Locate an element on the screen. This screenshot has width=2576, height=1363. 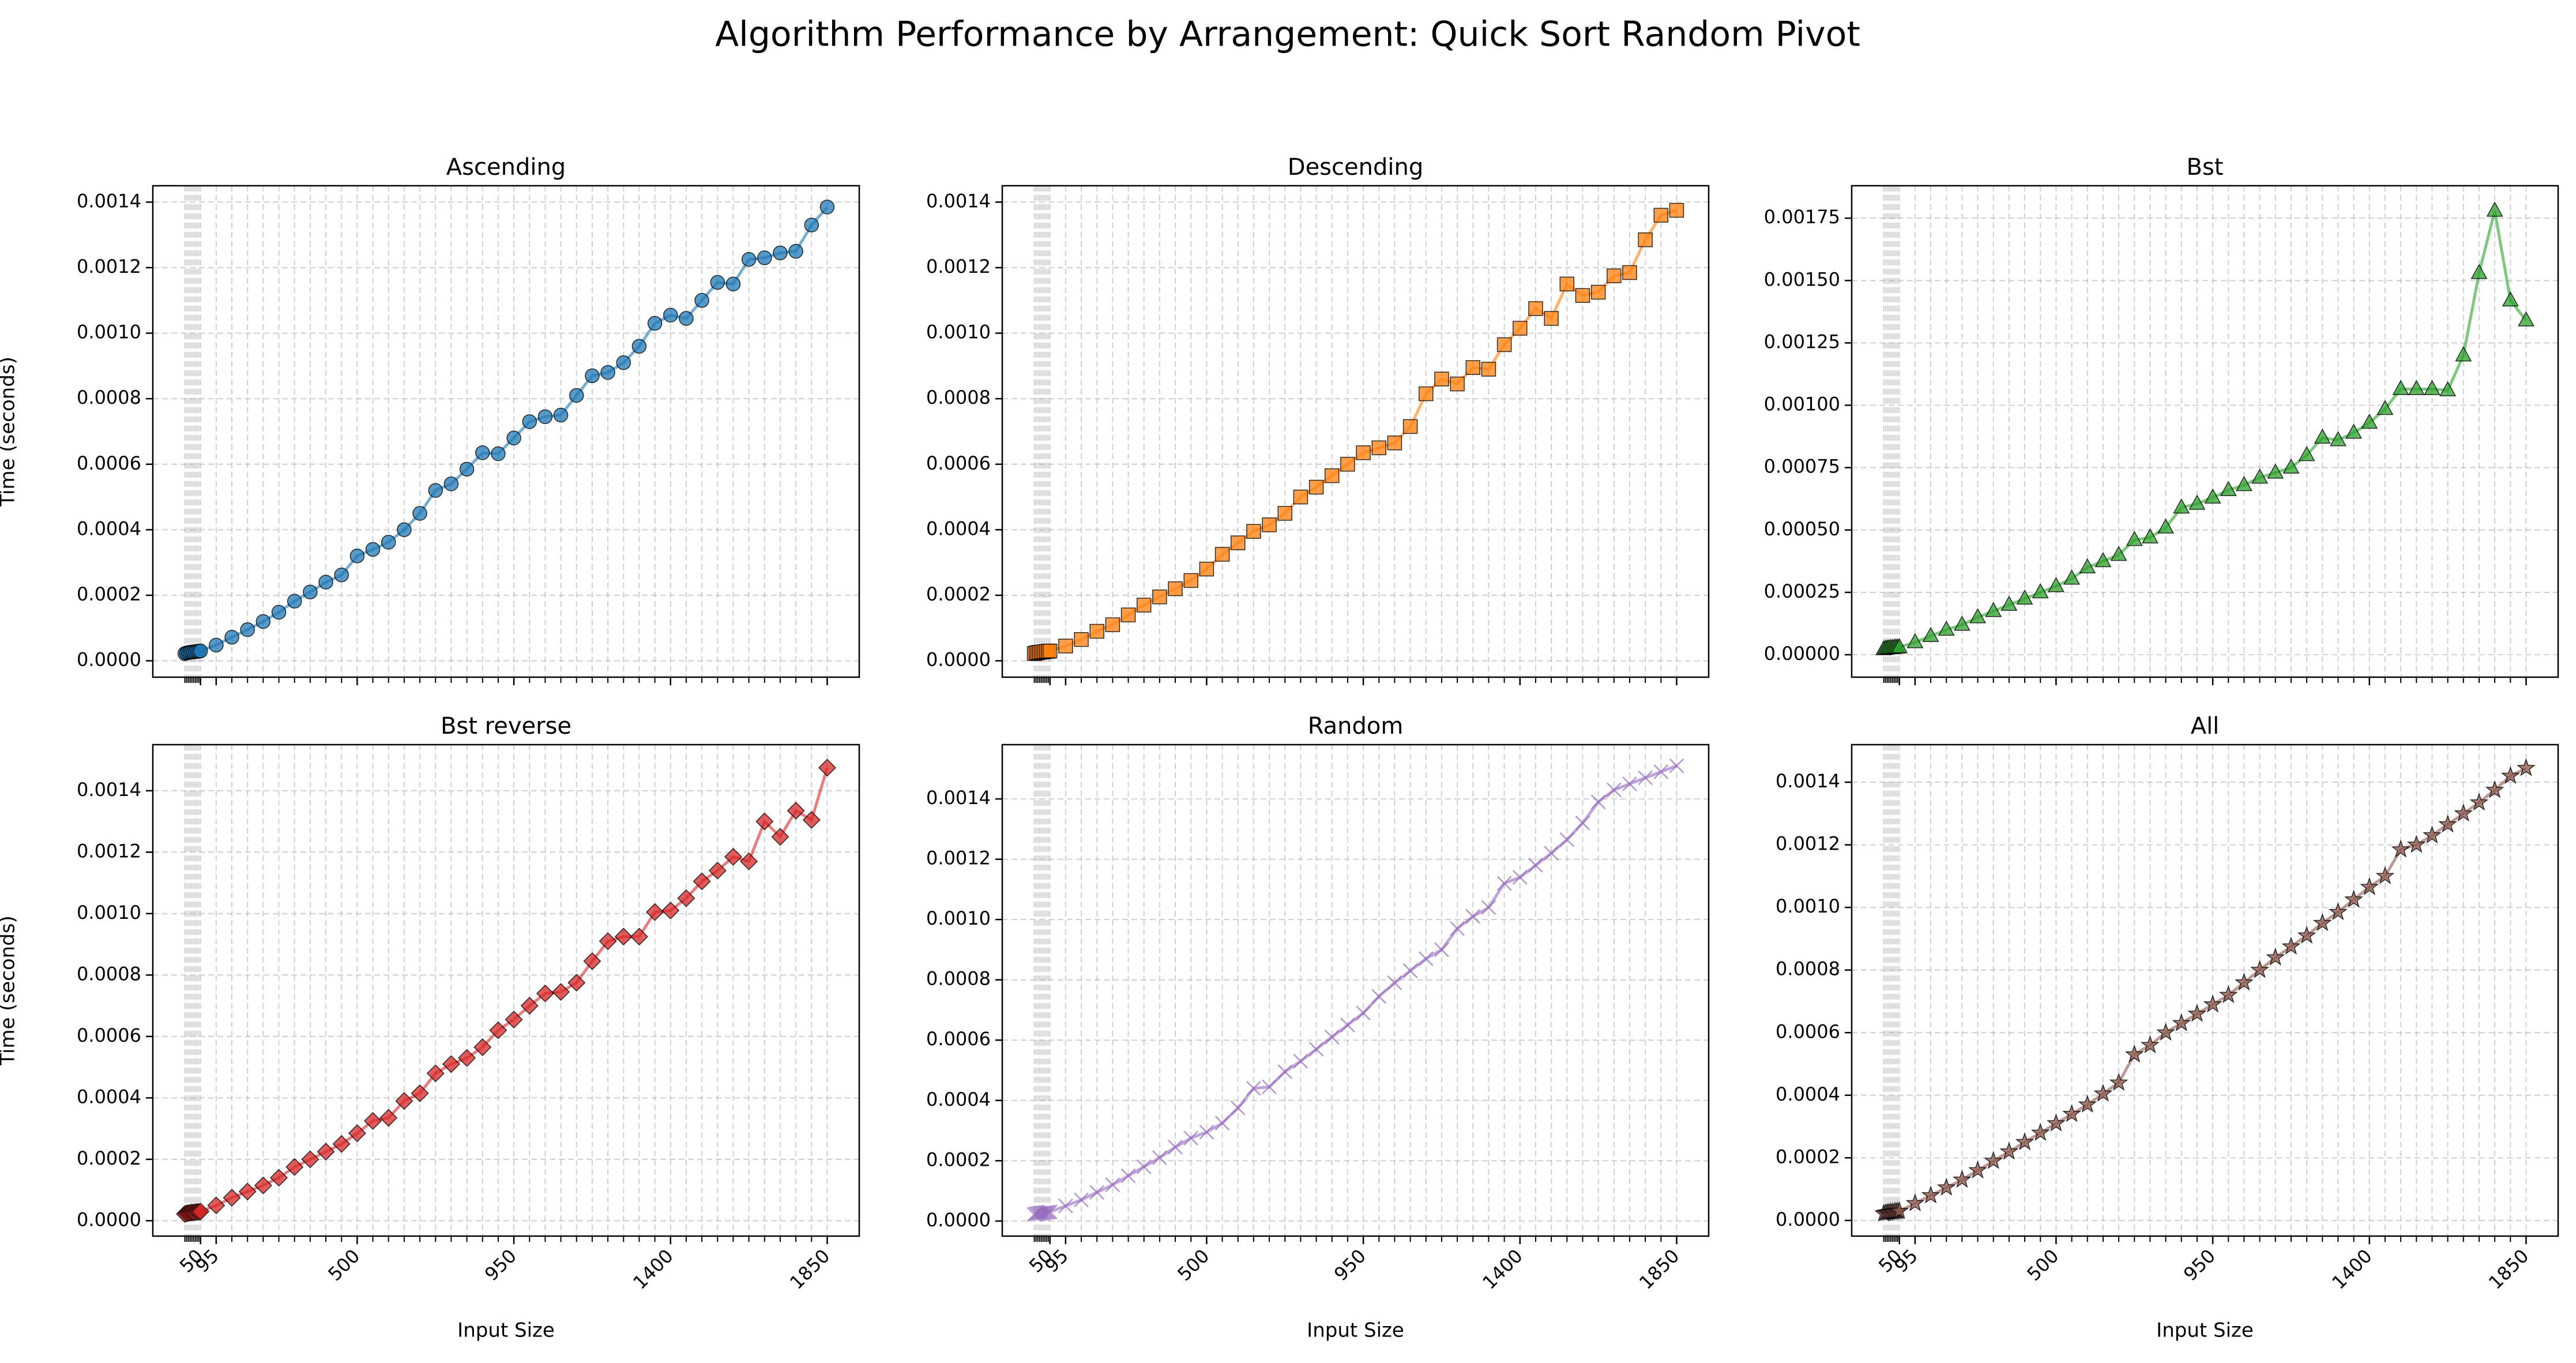
y-tick-label: 0.0004 is located at coordinates (109, 1096).